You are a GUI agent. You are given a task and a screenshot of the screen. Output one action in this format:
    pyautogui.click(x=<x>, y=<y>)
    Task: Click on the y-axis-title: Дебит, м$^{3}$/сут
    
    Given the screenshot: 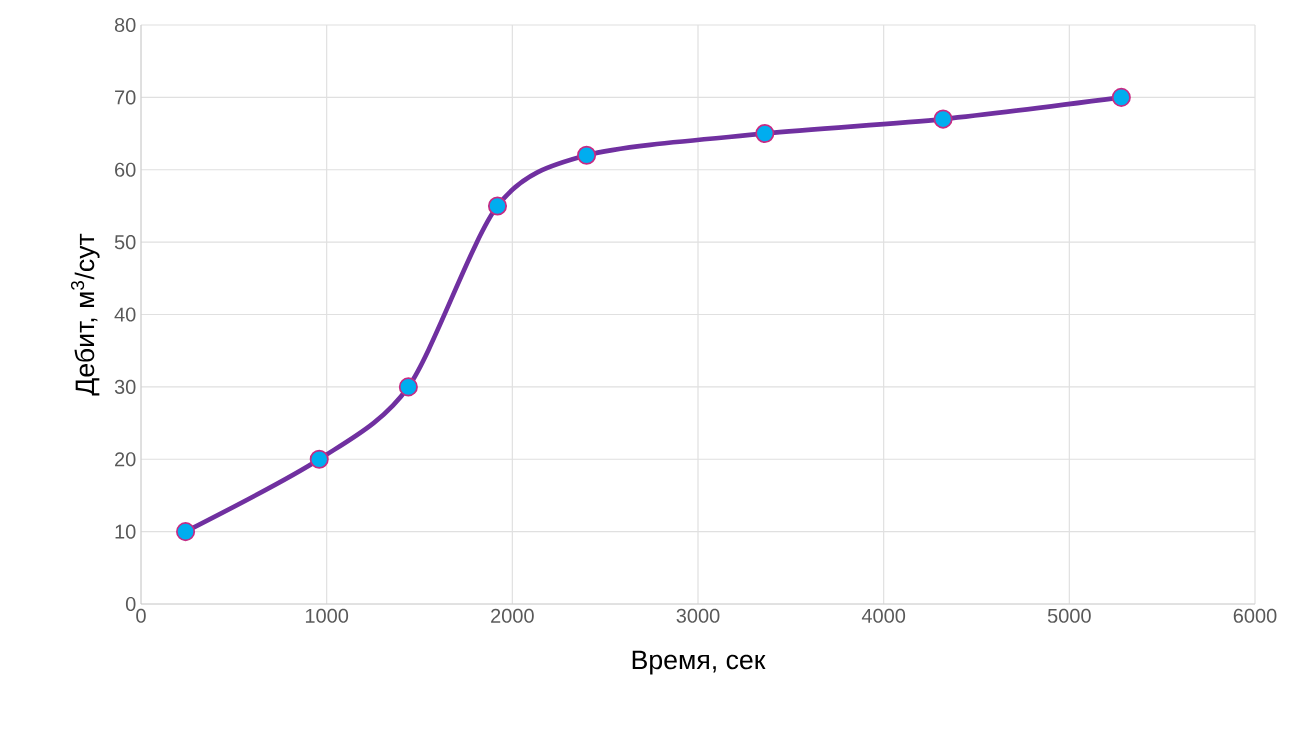 What is the action you would take?
    pyautogui.click(x=85, y=314)
    